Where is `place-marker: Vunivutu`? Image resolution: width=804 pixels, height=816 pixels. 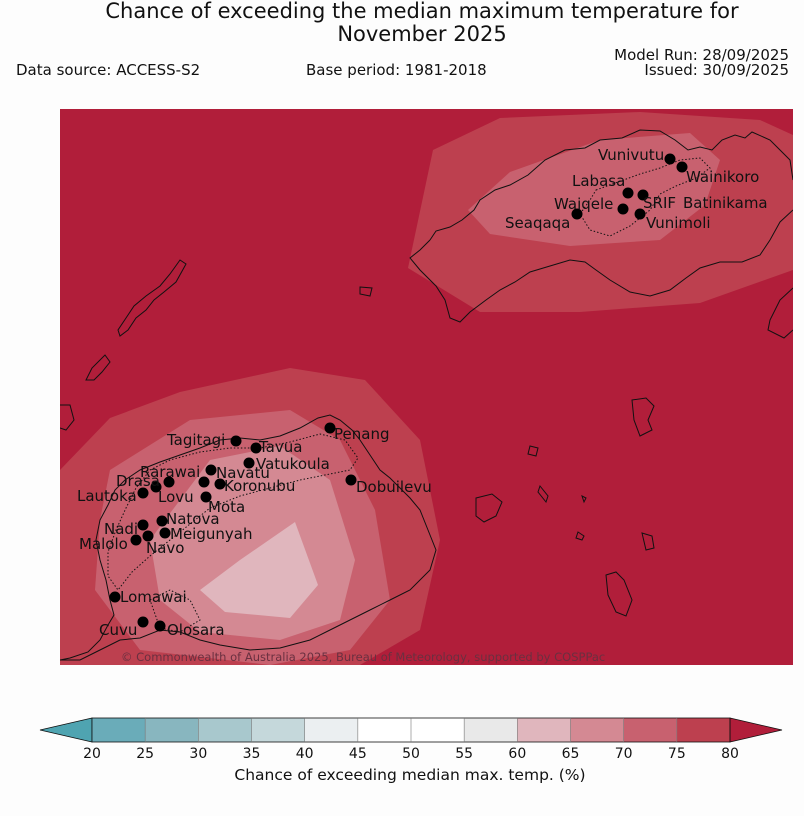
place-marker: Vunivutu is located at coordinates (637, 155).